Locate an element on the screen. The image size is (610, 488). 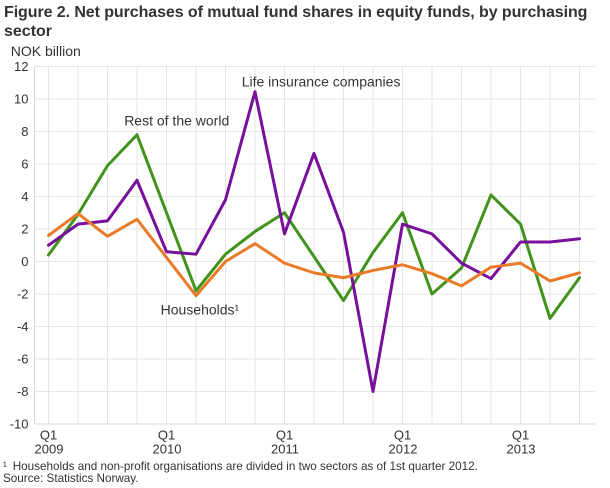
svg-text: 10 is located at coordinates (21, 99).